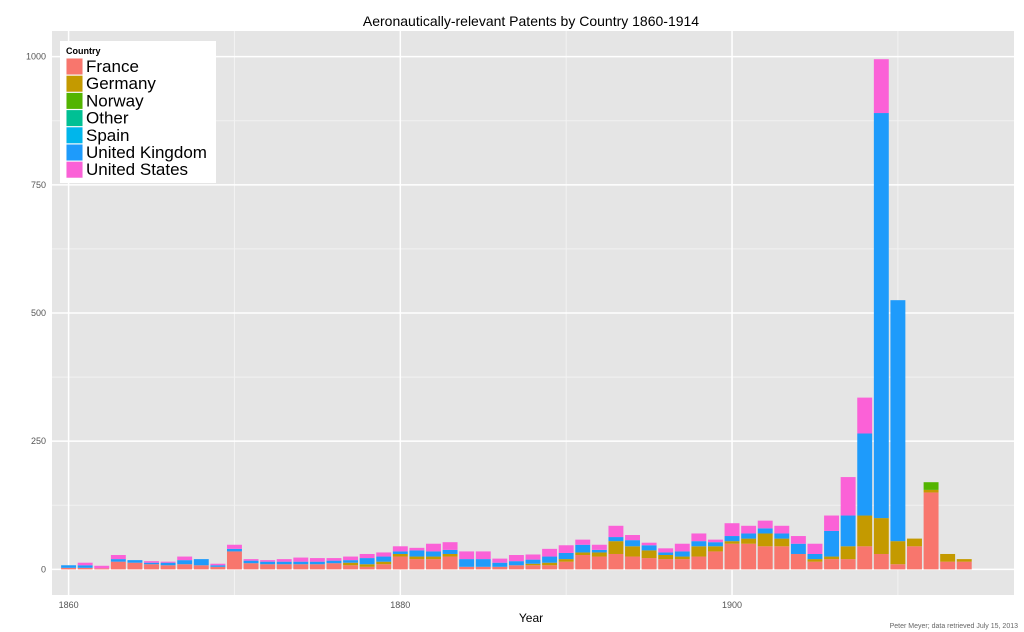  Describe the element at coordinates (881, 536) in the screenshot. I see `bar-germany-1909` at that location.